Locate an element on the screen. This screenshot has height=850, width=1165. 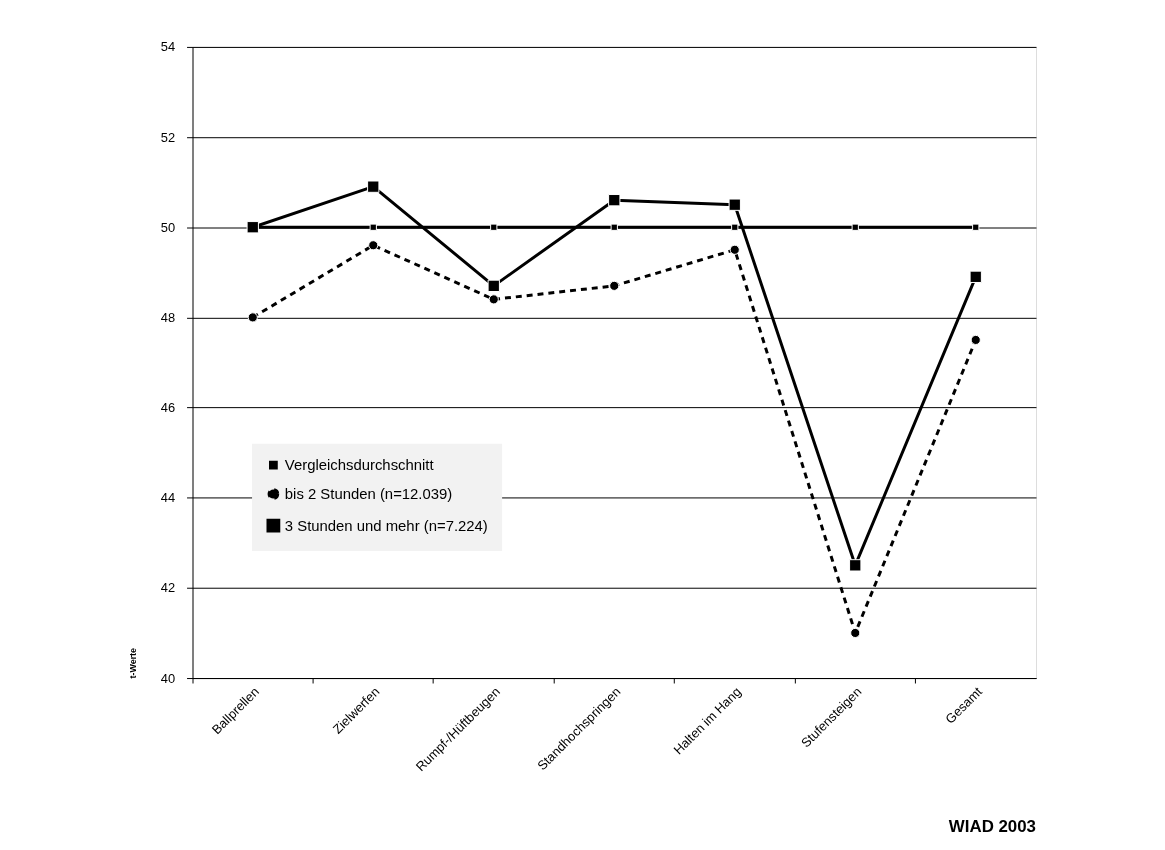
text: WIAD 2003 is located at coordinates (992, 826).